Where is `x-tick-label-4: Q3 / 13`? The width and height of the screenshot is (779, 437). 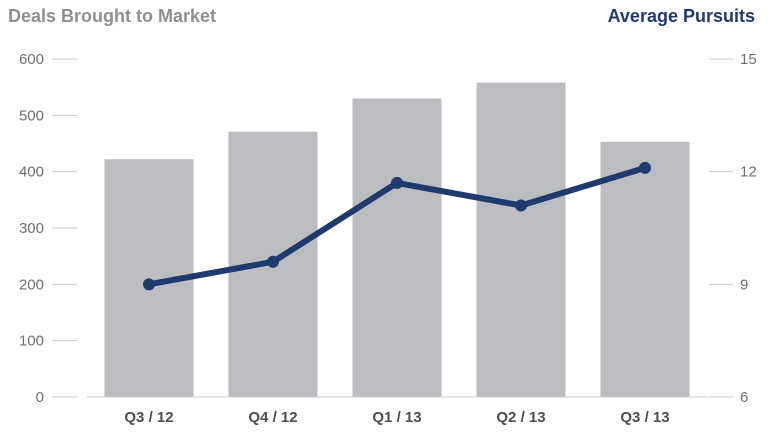 x-tick-label-4: Q3 / 13 is located at coordinates (644, 417).